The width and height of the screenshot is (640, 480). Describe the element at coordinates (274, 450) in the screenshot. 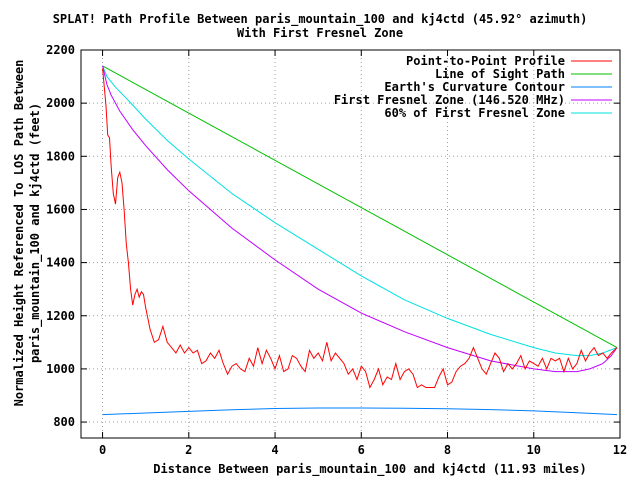

I see `x-tick-label-2: 4` at that location.